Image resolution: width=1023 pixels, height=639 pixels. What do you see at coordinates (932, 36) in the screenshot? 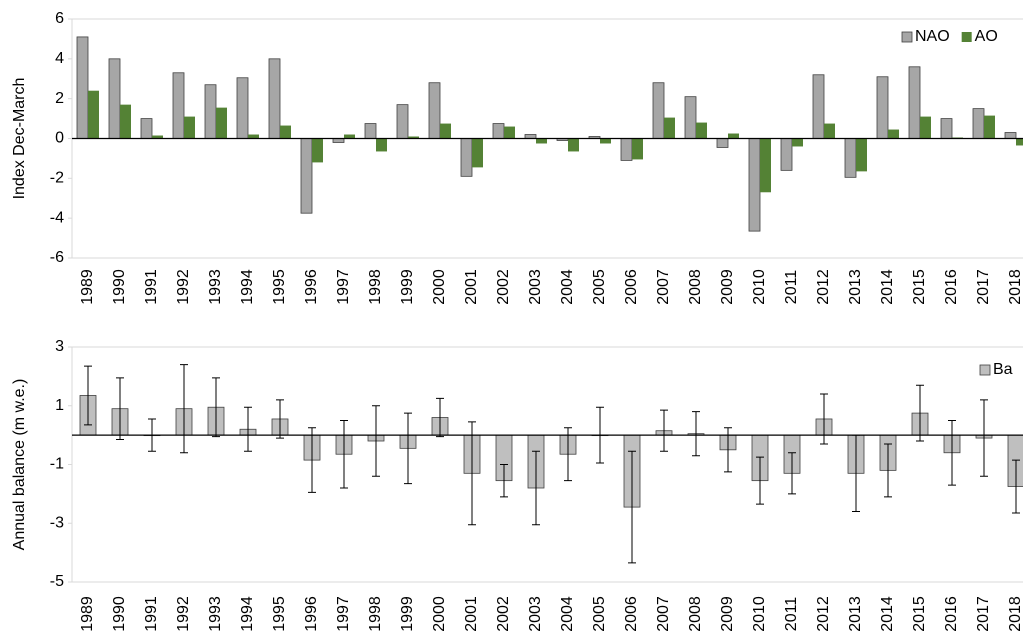
I see `legend-label: NAO` at bounding box center [932, 36].